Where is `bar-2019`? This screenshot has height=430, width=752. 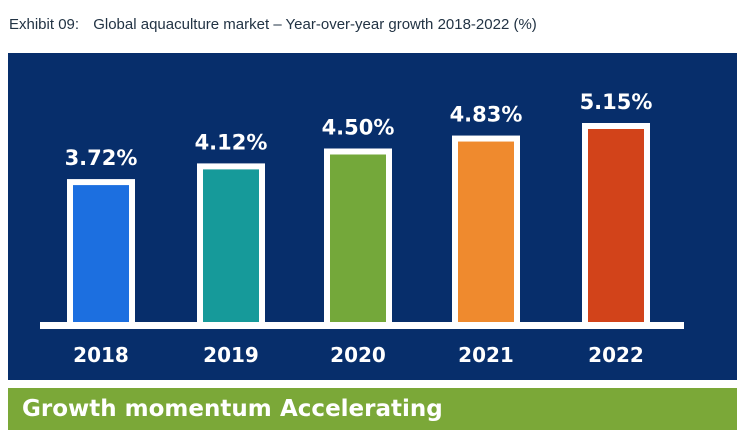
bar-2019 is located at coordinates (231, 247).